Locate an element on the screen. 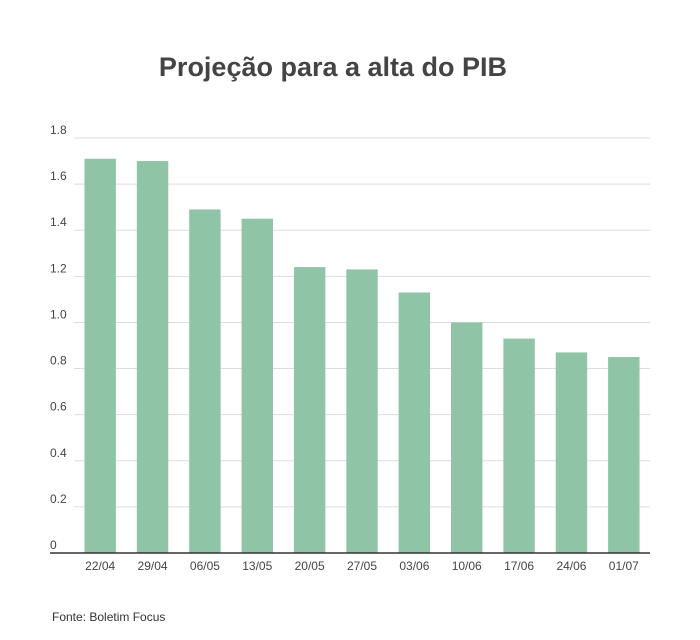 Image resolution: width=700 pixels, height=640 pixels. x-tick-label: 01/07 is located at coordinates (624, 566).